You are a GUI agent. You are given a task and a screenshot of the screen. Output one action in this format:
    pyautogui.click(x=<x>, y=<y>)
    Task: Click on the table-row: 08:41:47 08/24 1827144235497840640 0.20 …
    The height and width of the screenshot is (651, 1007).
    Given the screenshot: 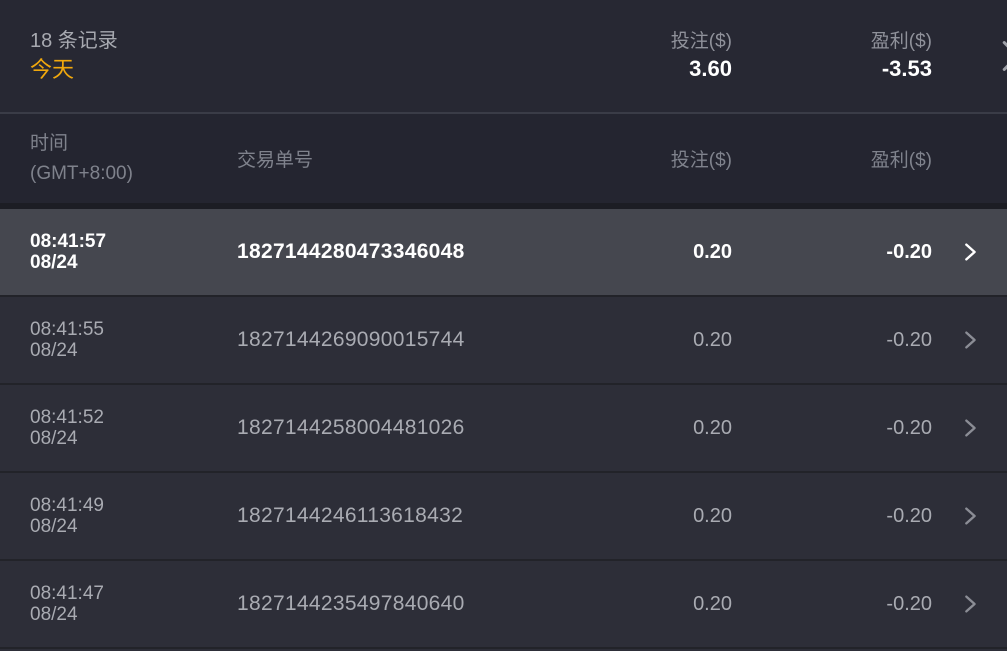 What is the action you would take?
    pyautogui.click(x=503, y=605)
    